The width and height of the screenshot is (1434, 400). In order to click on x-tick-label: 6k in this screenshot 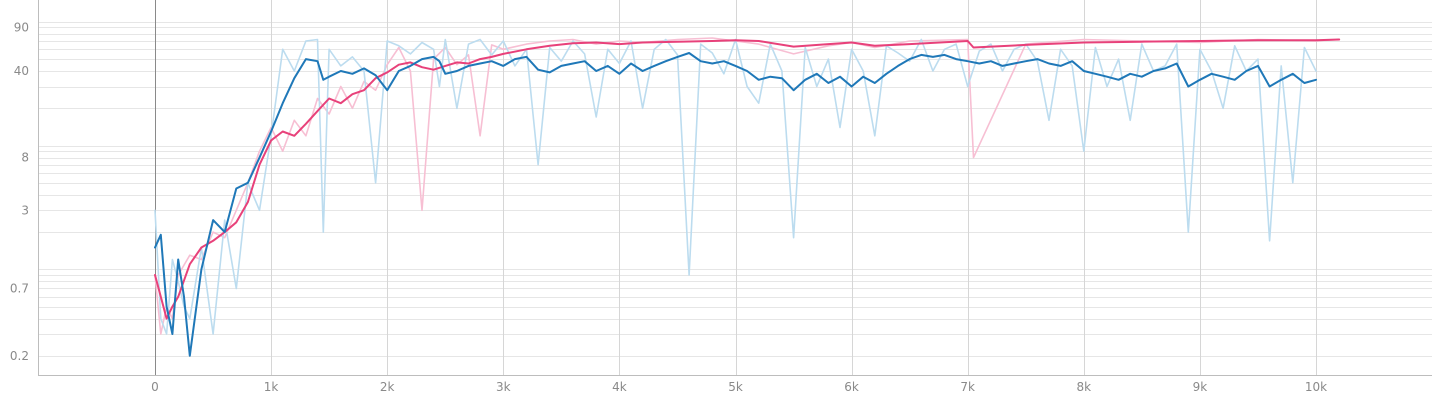, I will do `click(851, 387)`.